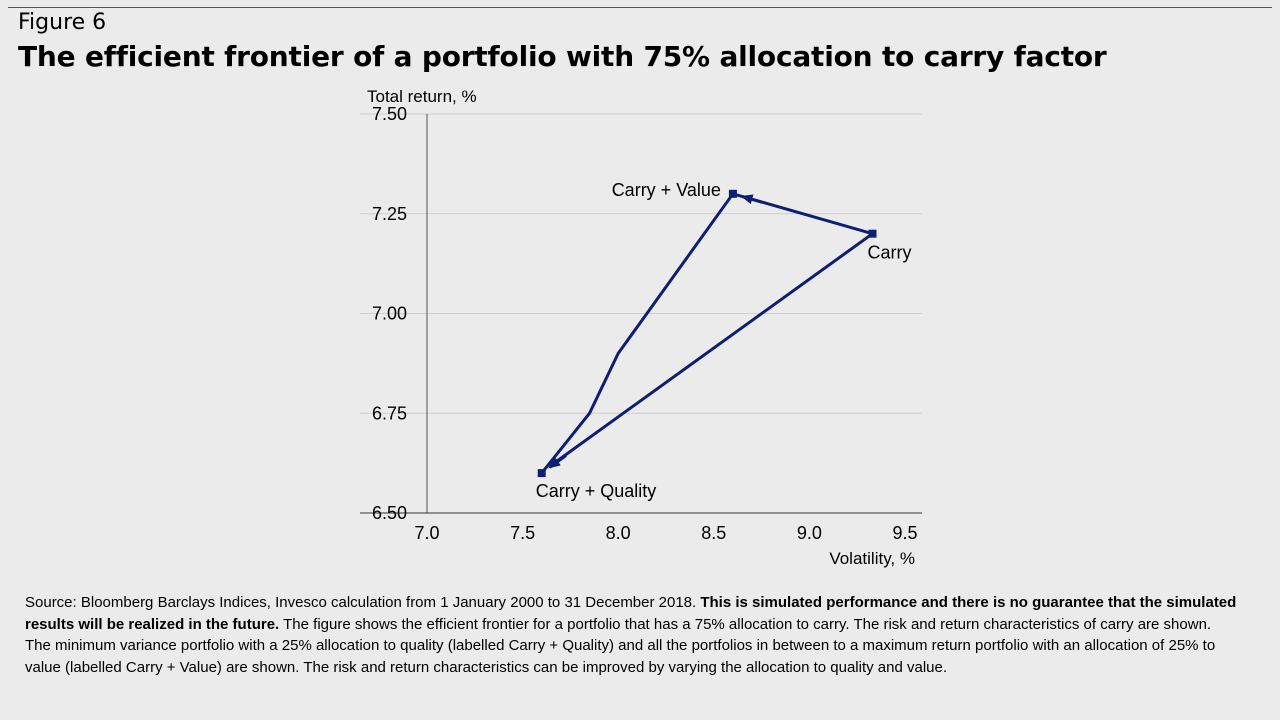  What do you see at coordinates (666, 190) in the screenshot?
I see `point-label: Carry + Value` at bounding box center [666, 190].